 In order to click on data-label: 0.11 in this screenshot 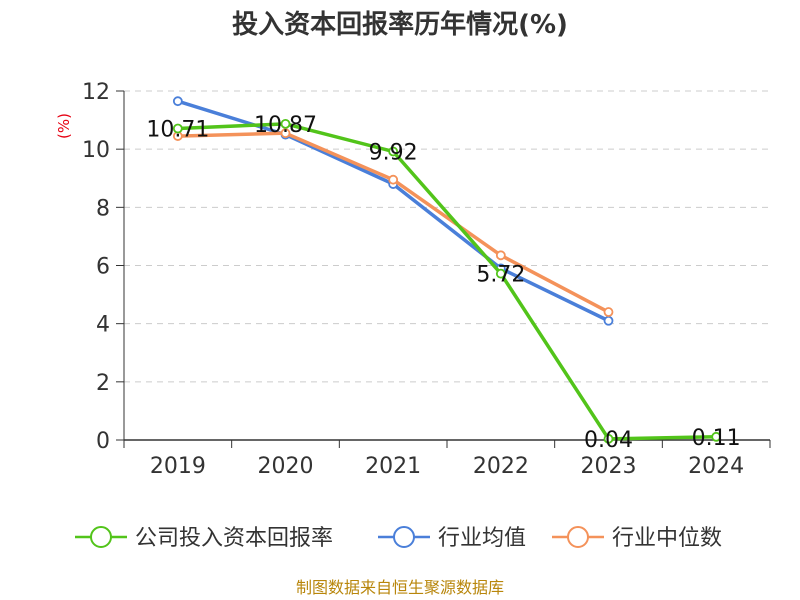, I will do `click(716, 438)`.